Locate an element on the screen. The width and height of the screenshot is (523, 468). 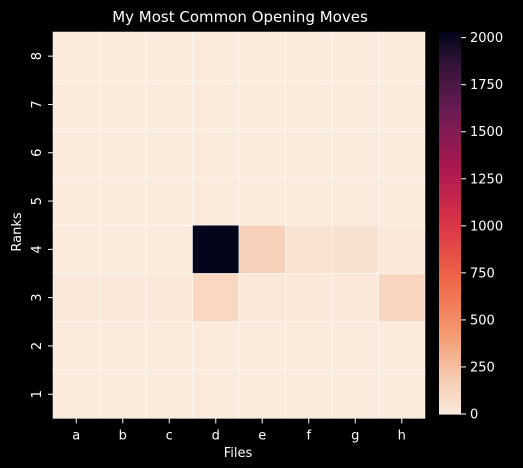
heatmap-cell-e1 is located at coordinates (262, 394).